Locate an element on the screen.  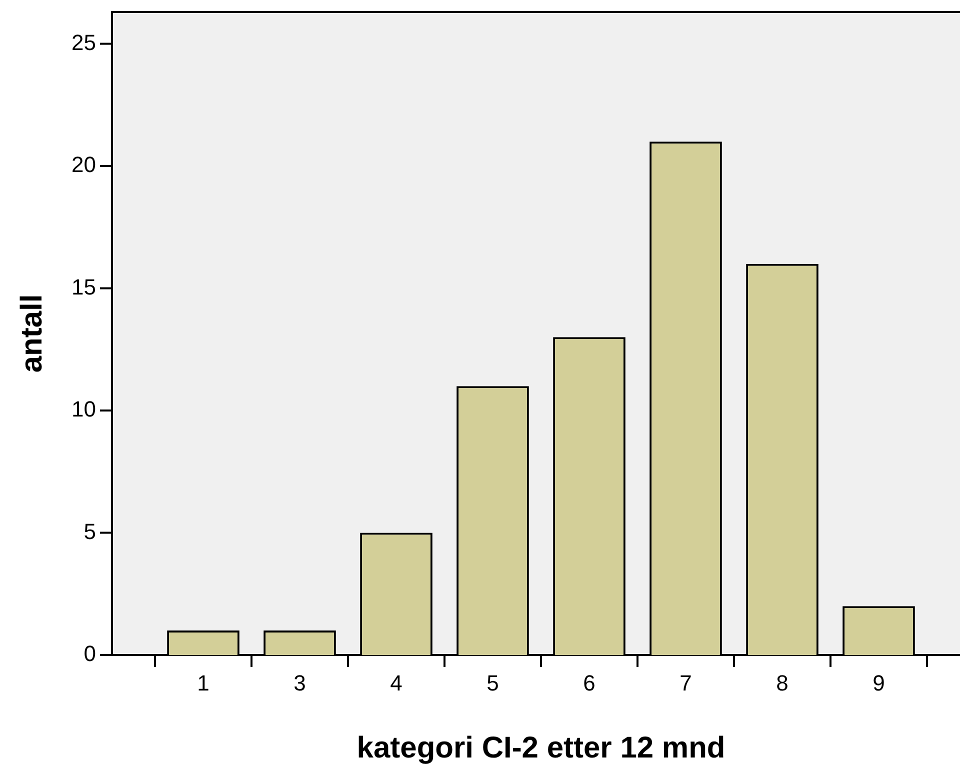
y-tick-label: 5 is located at coordinates (90, 531).